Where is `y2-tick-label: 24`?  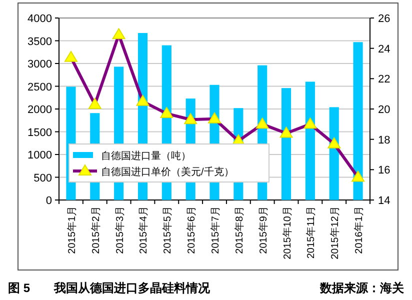 y2-tick-label: 24 is located at coordinates (384, 49).